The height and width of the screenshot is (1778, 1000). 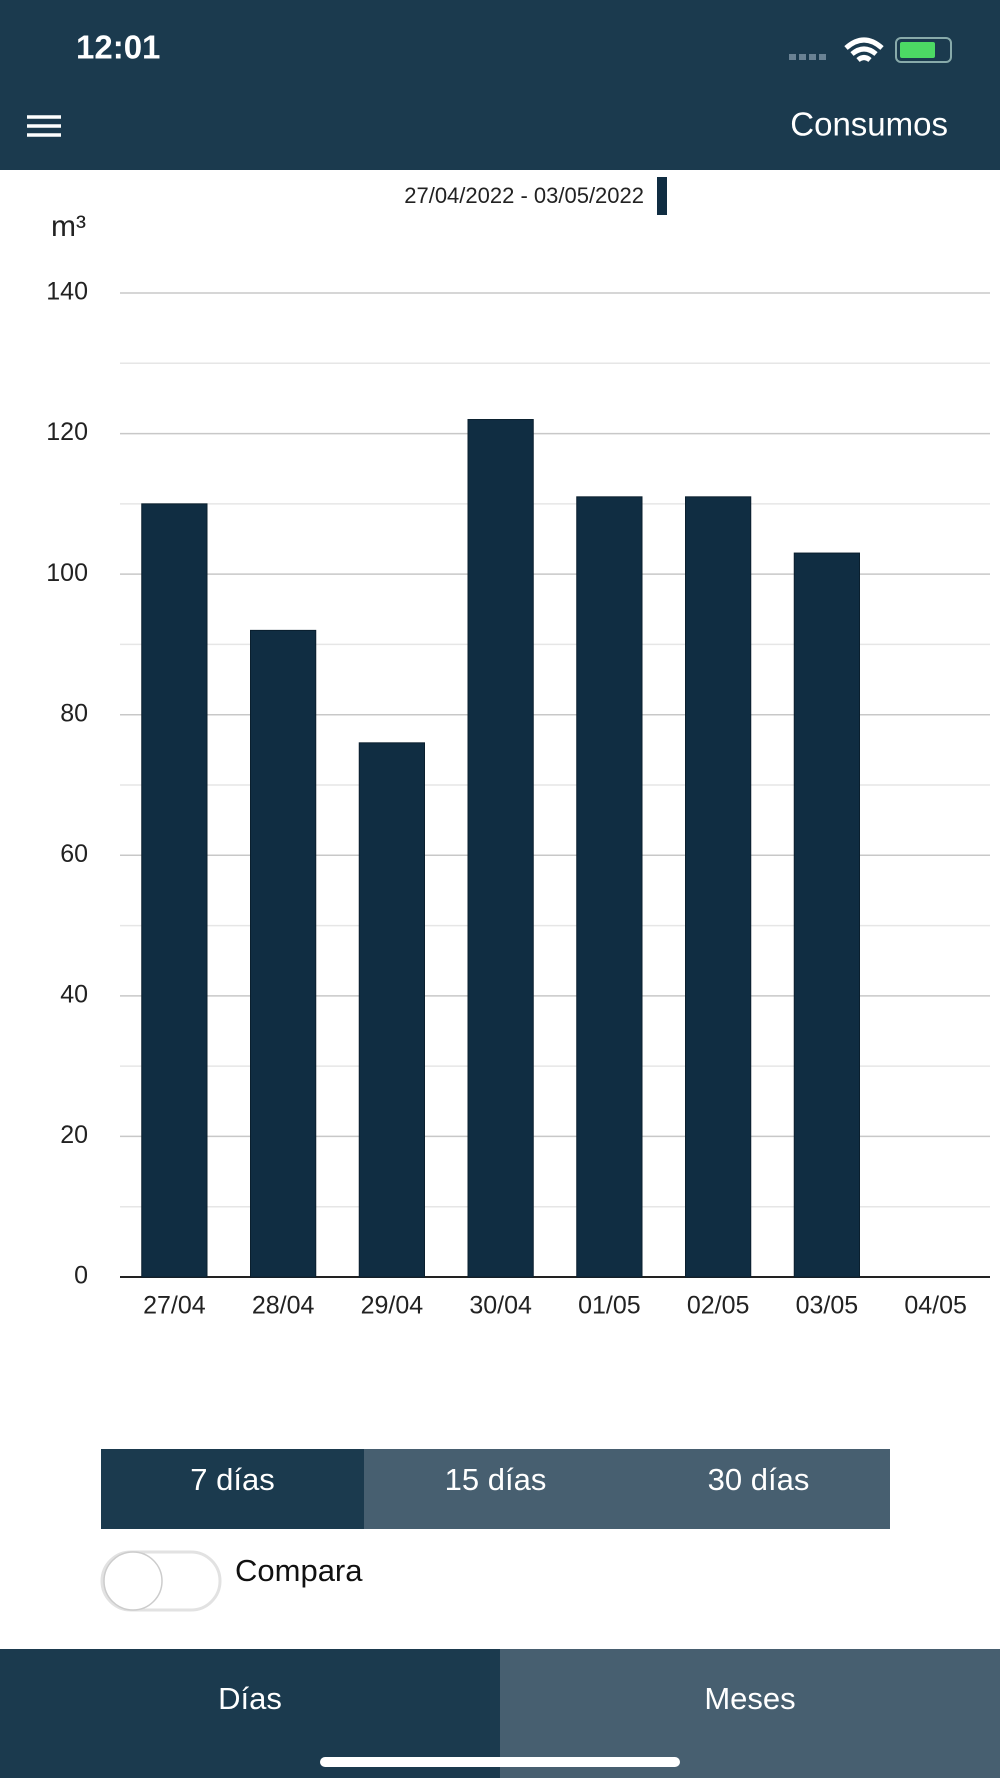 I want to click on y-tick-label: 20, so click(x=74, y=1135).